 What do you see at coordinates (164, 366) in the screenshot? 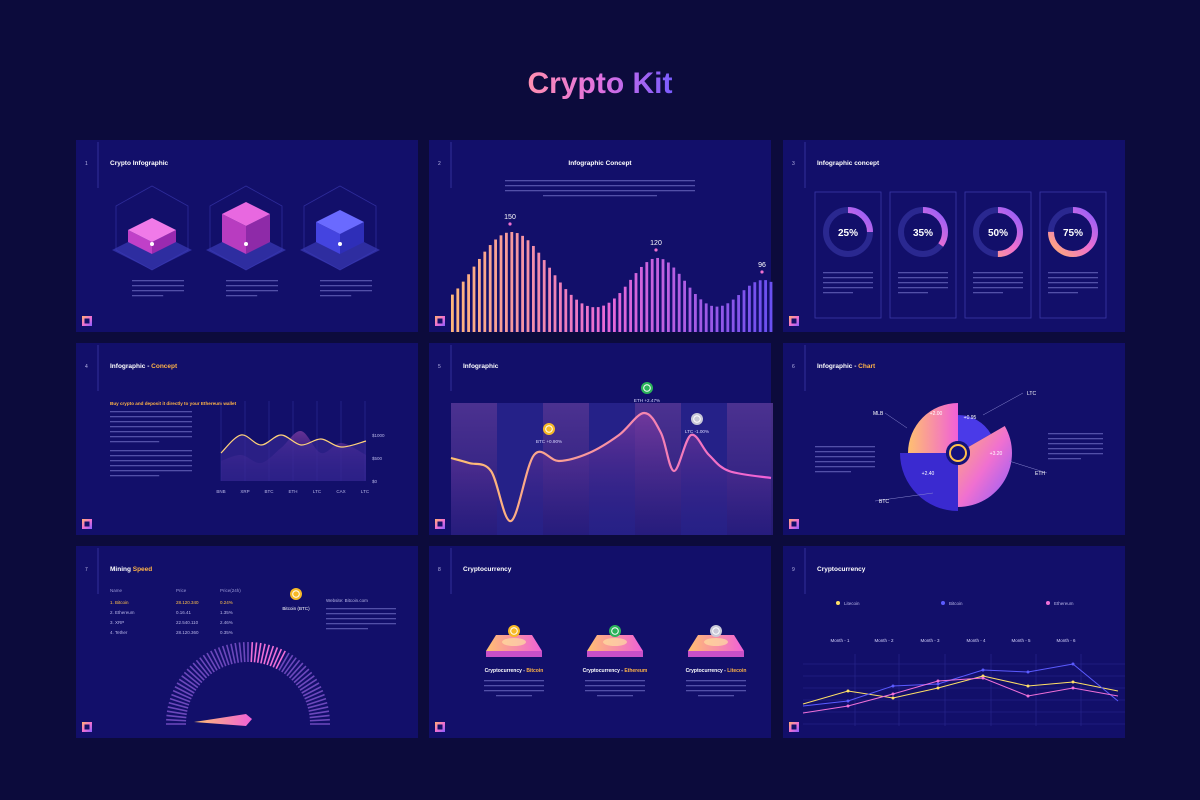
I see `slide-title-accent: Concept` at bounding box center [164, 366].